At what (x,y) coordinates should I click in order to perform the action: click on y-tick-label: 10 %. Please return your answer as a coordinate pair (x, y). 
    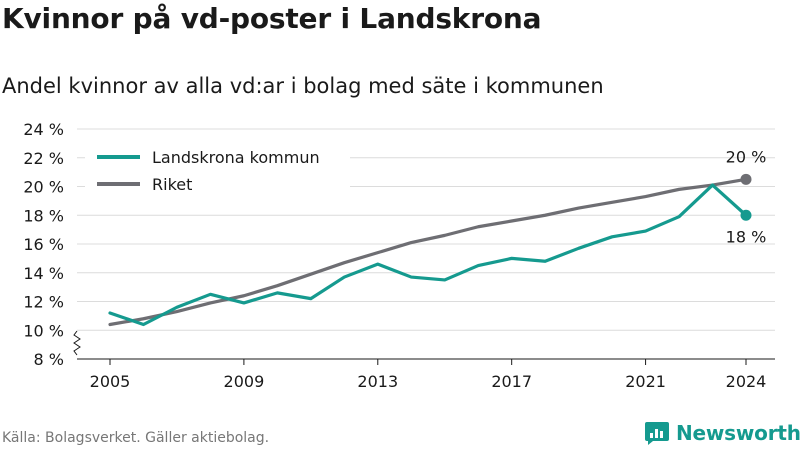
    Looking at the image, I should click on (43, 330).